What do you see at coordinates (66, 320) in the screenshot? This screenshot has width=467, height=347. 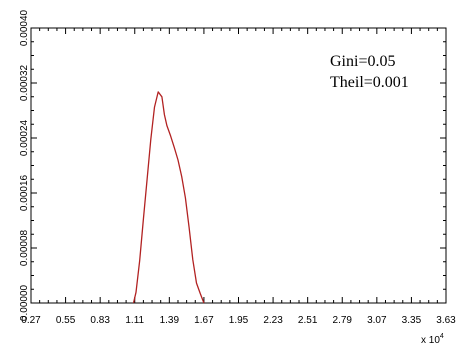 I see `x-tick-label: 0.55` at bounding box center [66, 320].